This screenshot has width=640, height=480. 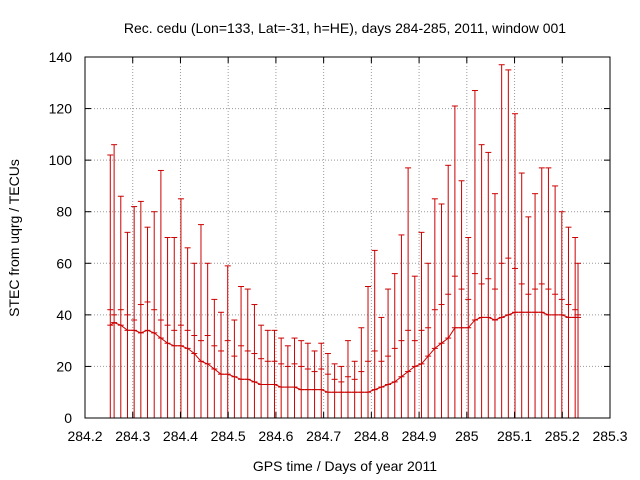 I want to click on y-tick-label: 120, so click(x=61, y=109).